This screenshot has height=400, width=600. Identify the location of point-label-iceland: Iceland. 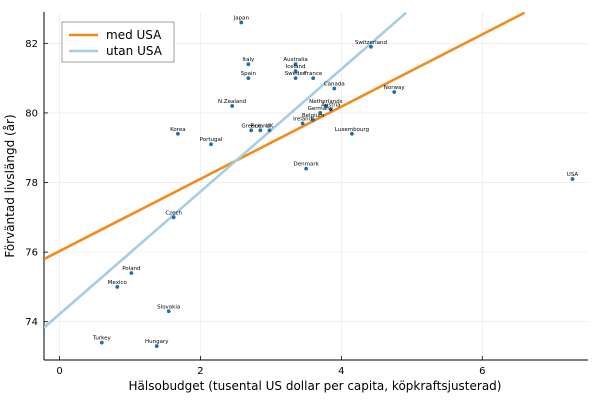
(296, 67).